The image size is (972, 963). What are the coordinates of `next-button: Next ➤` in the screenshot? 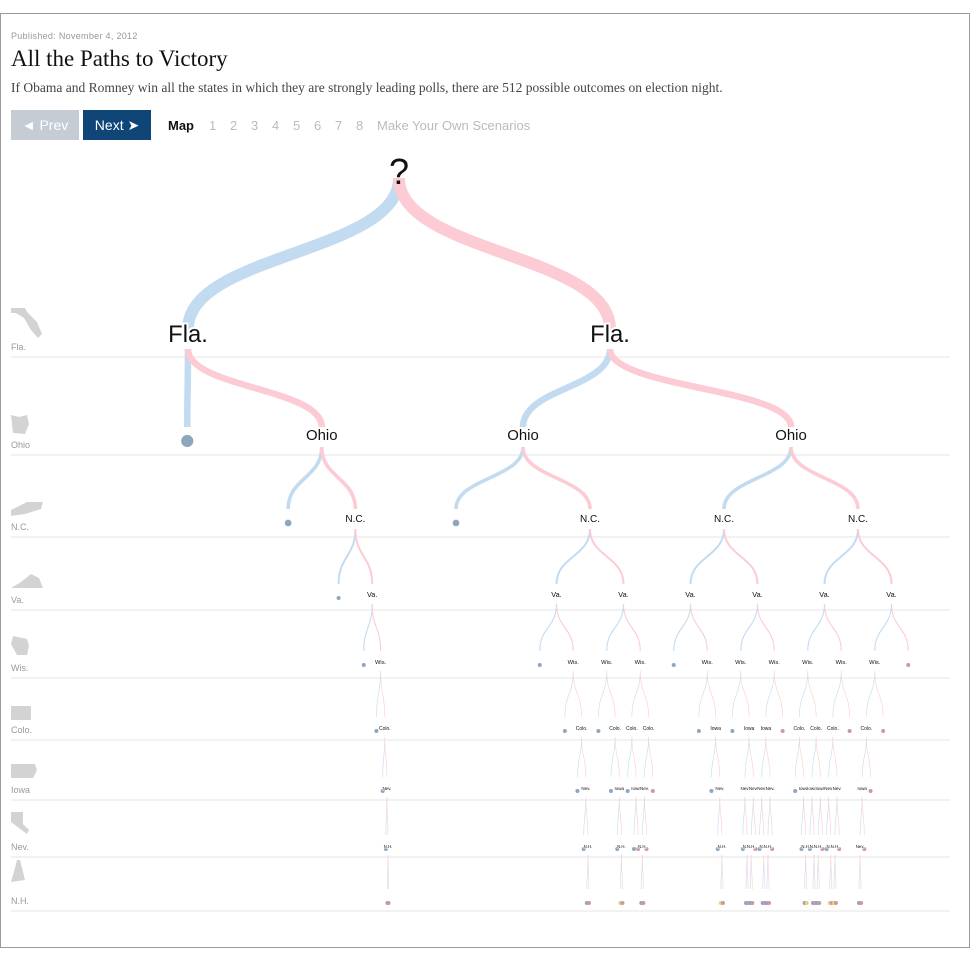 It's located at (117, 125).